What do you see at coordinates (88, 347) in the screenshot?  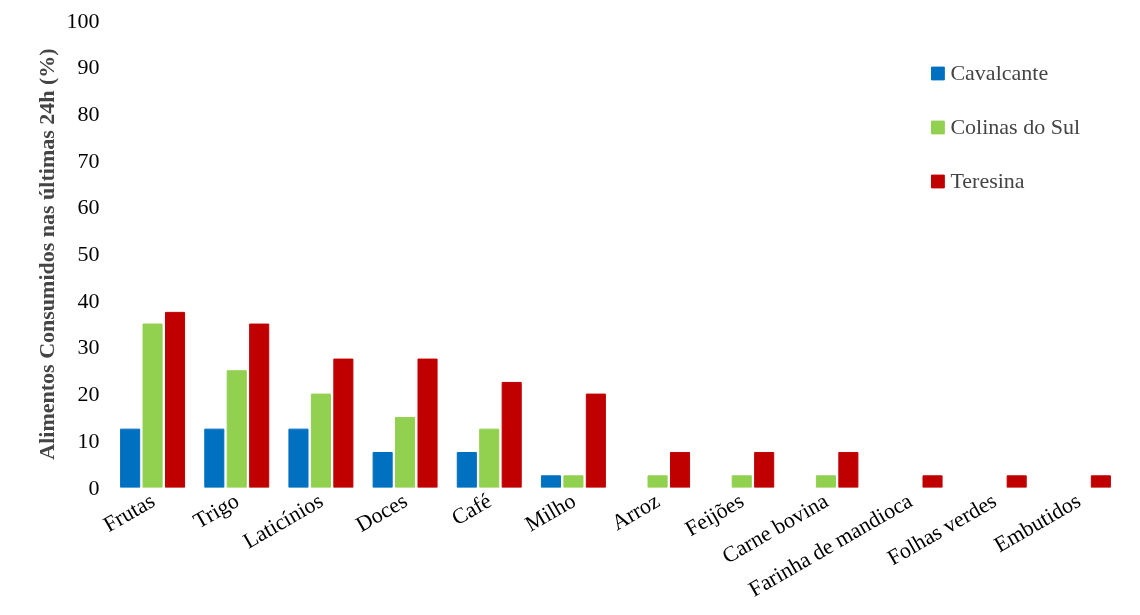 I see `y-tick-label: 30` at bounding box center [88, 347].